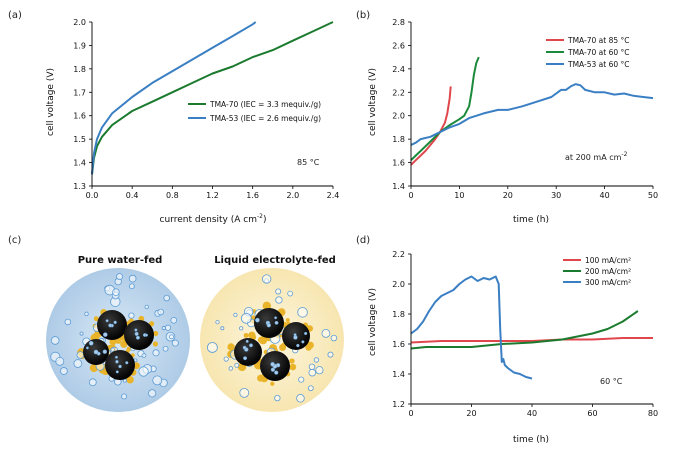 Image resolution: width=700 pixels, height=451 pixels. What do you see at coordinates (611, 381) in the screenshot?
I see `panel-d-annotation: 60 °C` at bounding box center [611, 381].